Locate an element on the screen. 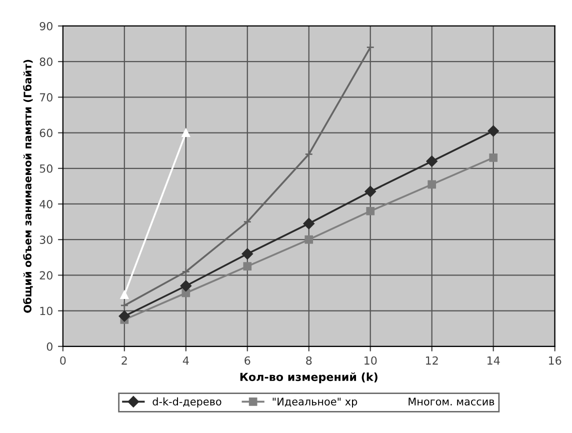 Image resolution: width=572 pixels, height=433 pixels. y-axis-title: Общий объем занимаемой памяти (Гбайт) is located at coordinates (28, 186).